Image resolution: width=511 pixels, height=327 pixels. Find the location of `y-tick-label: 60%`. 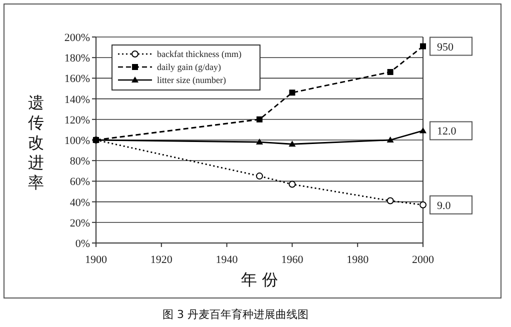

y-tick-label: 60% is located at coordinates (80, 182).